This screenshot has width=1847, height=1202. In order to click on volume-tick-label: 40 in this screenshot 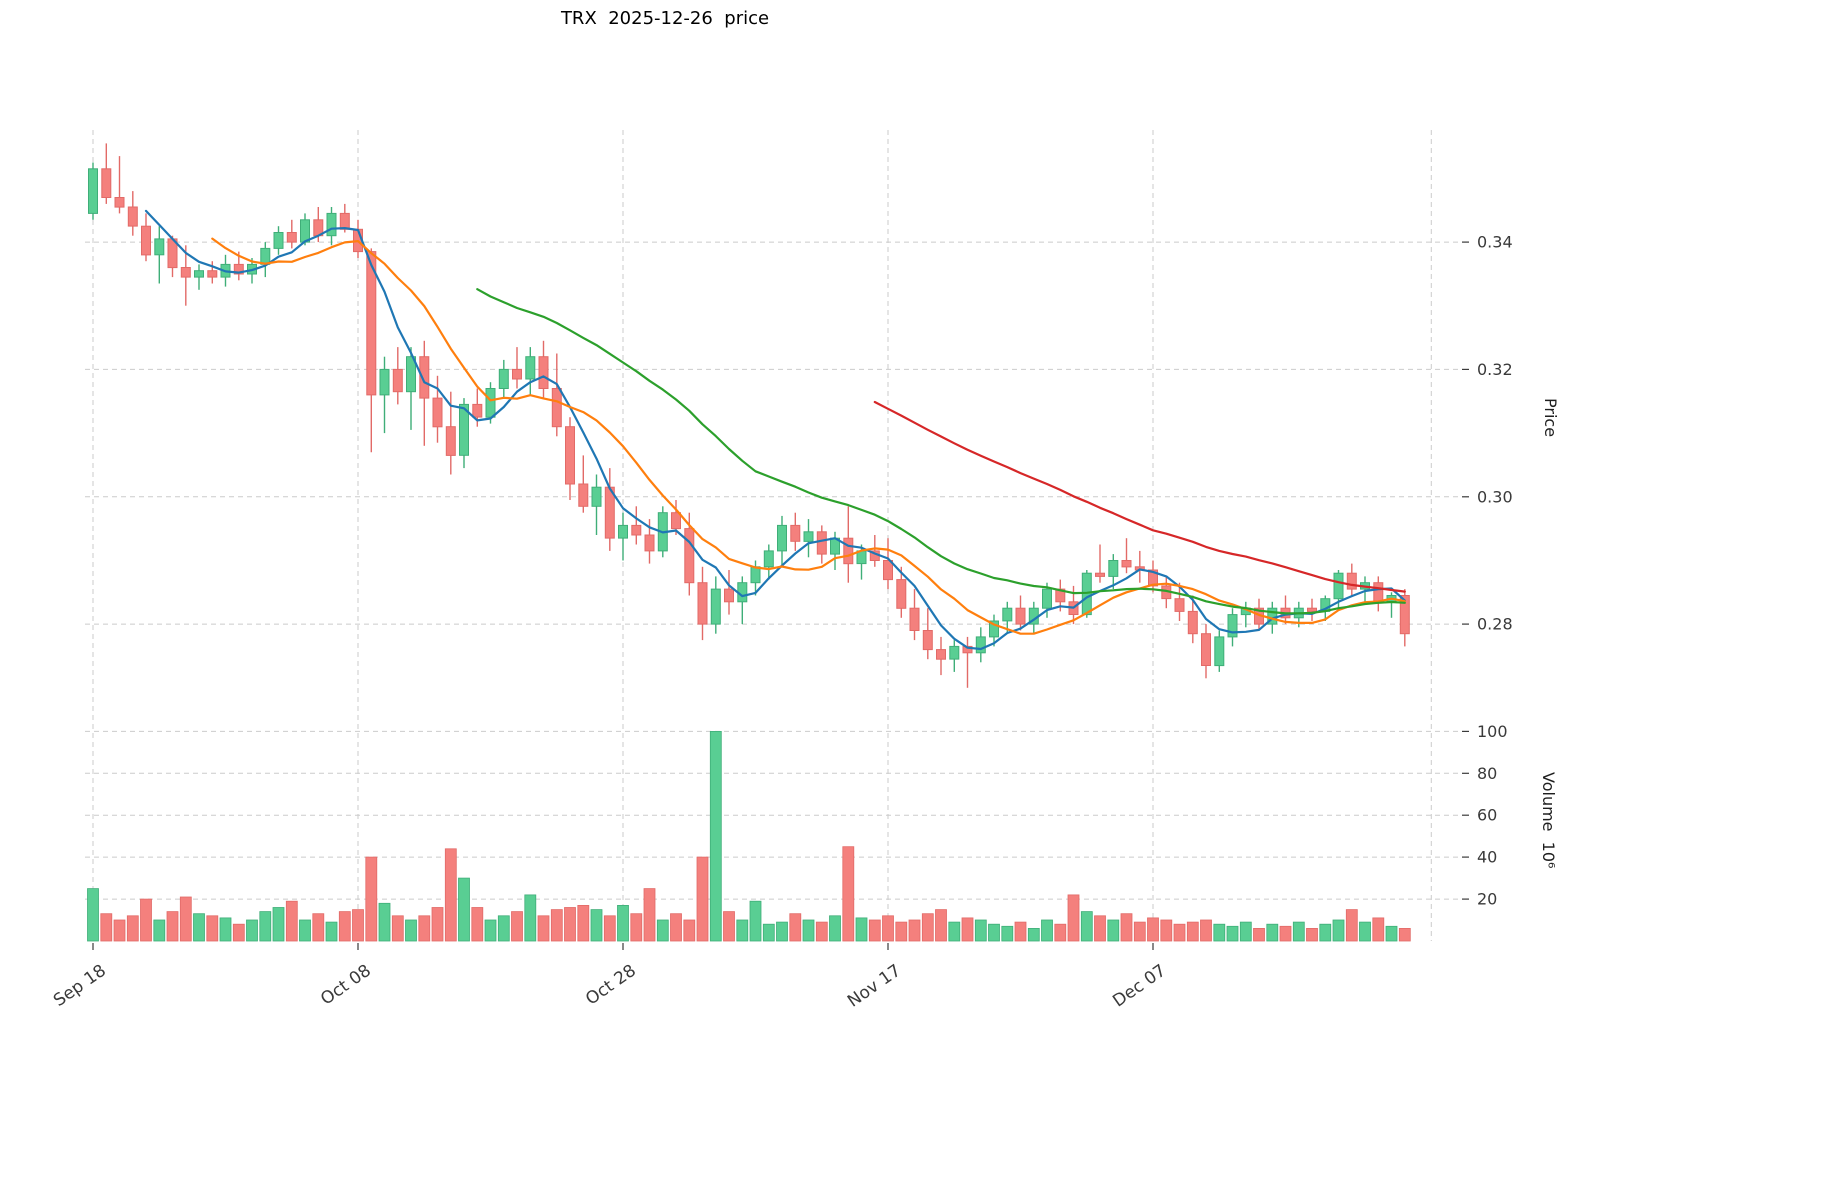, I will do `click(1487, 857)`.